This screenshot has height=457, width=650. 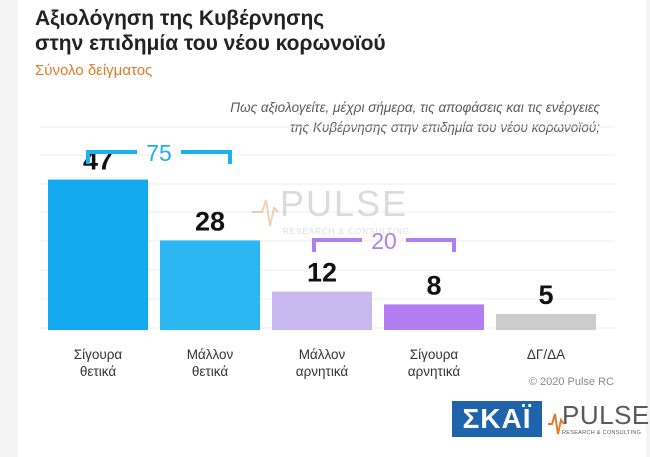 What do you see at coordinates (210, 221) in the screenshot?
I see `bar-value-label: 28` at bounding box center [210, 221].